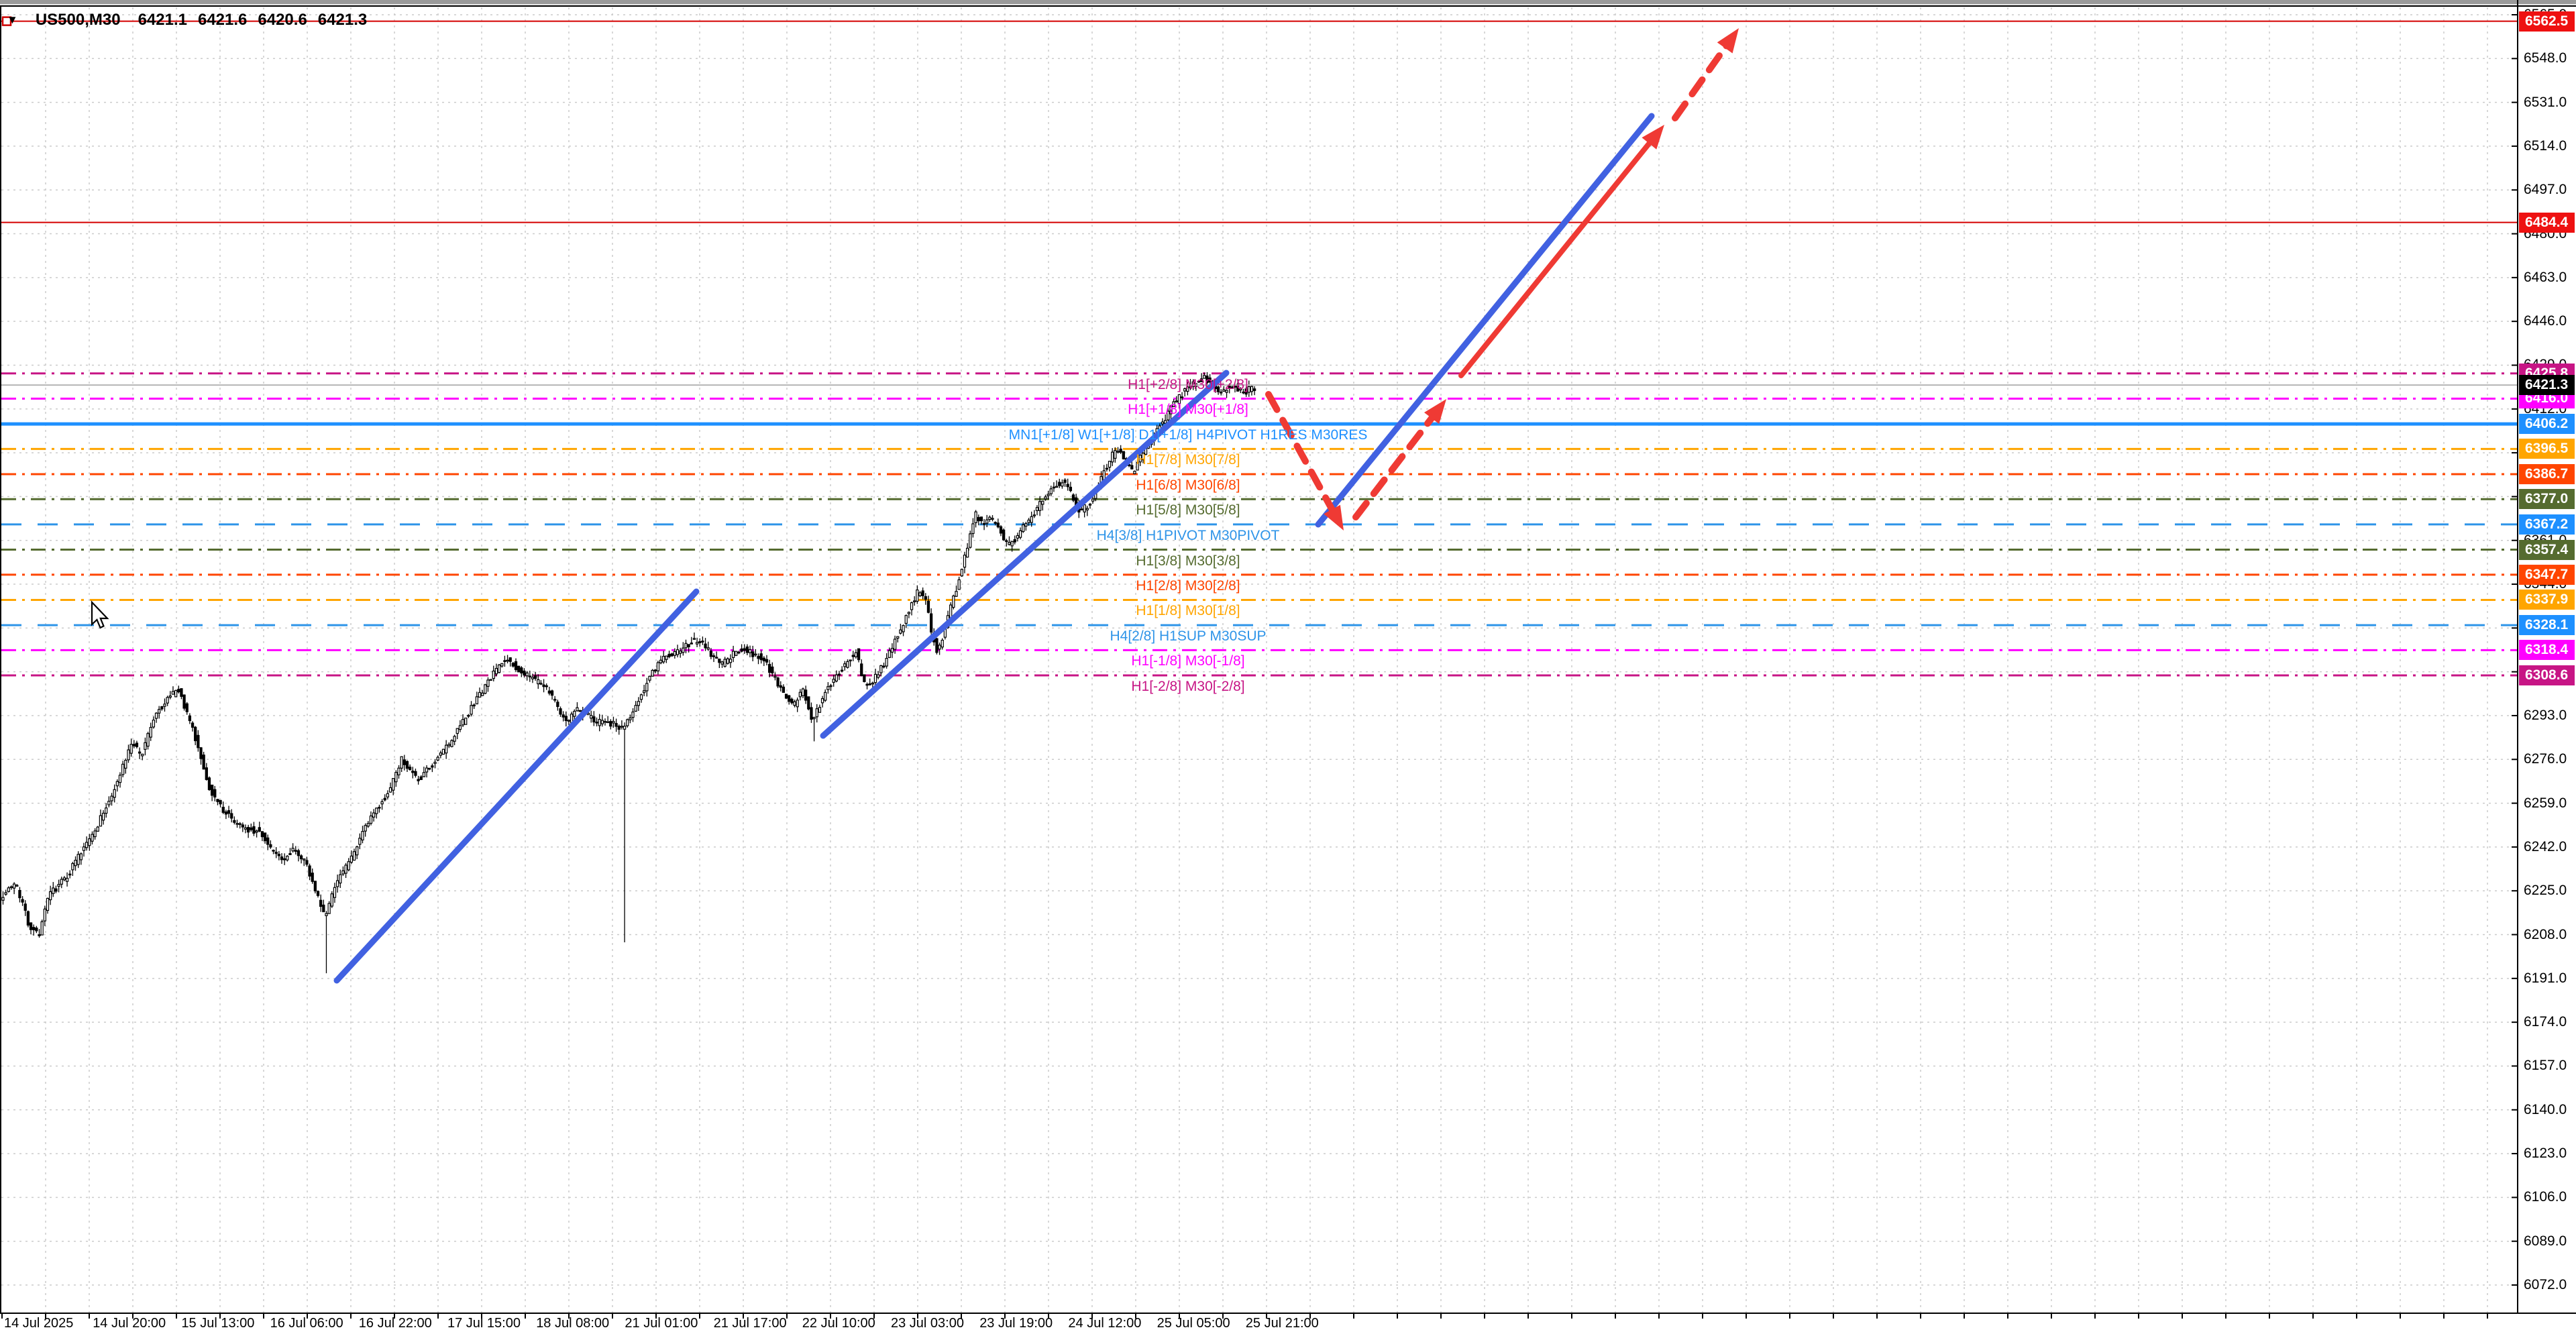 The height and width of the screenshot is (1336, 2576). I want to click on ohlc-quote: 6421.1 6421.6 6420.6 6421.3, so click(253, 21).